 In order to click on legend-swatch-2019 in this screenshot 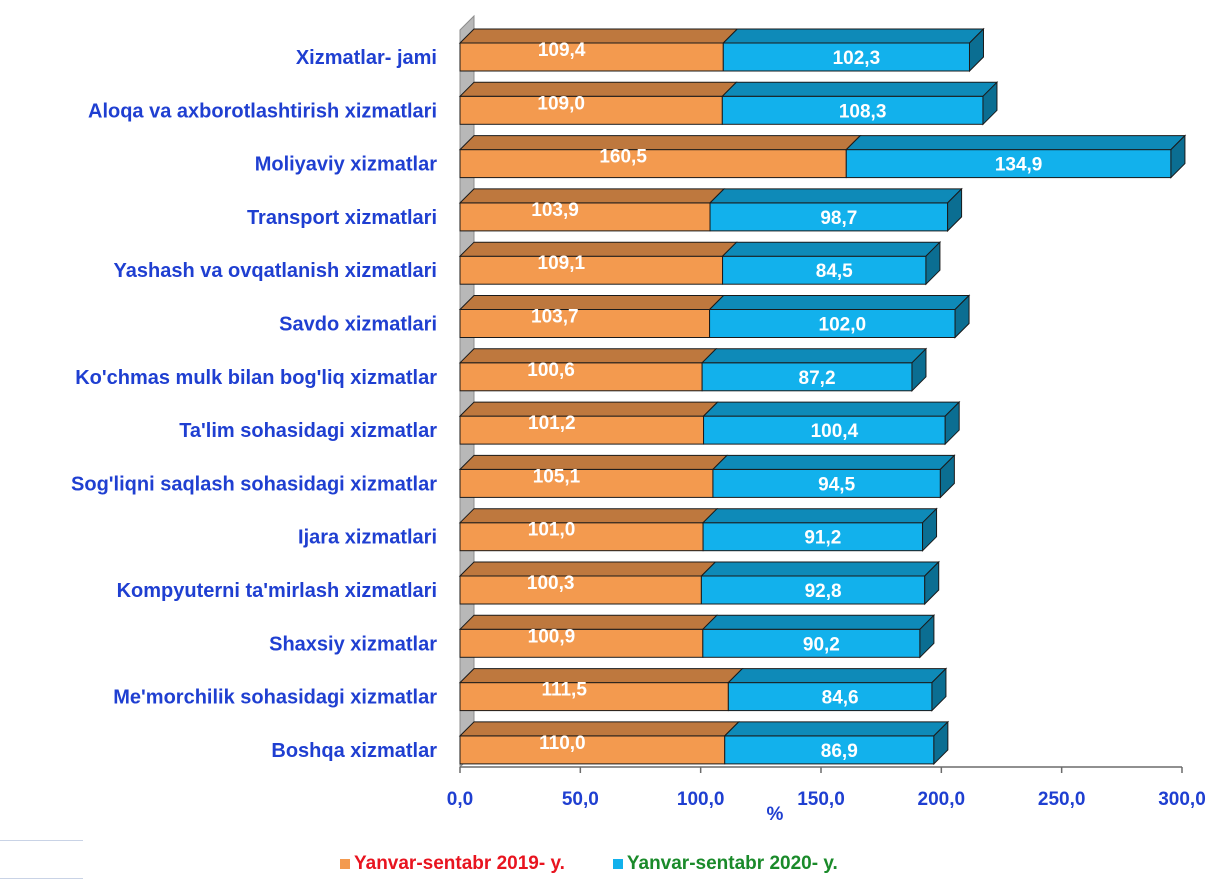, I will do `click(345, 864)`.